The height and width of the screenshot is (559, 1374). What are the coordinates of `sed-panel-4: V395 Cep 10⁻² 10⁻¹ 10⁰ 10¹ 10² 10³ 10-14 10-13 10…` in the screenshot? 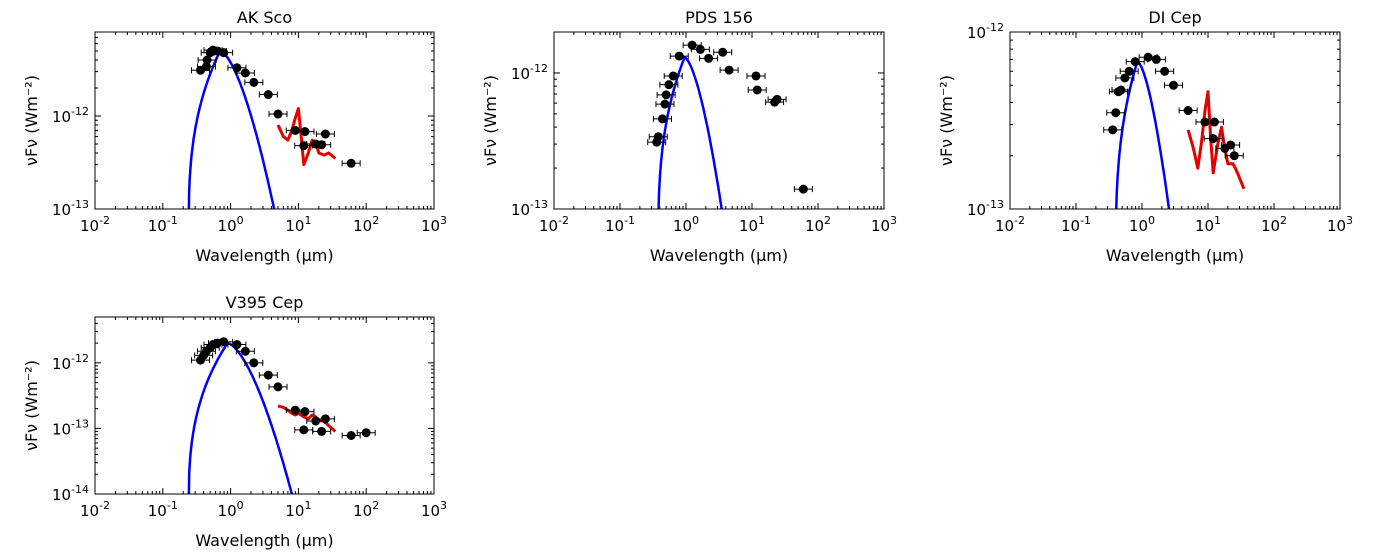 It's located at (234, 421).